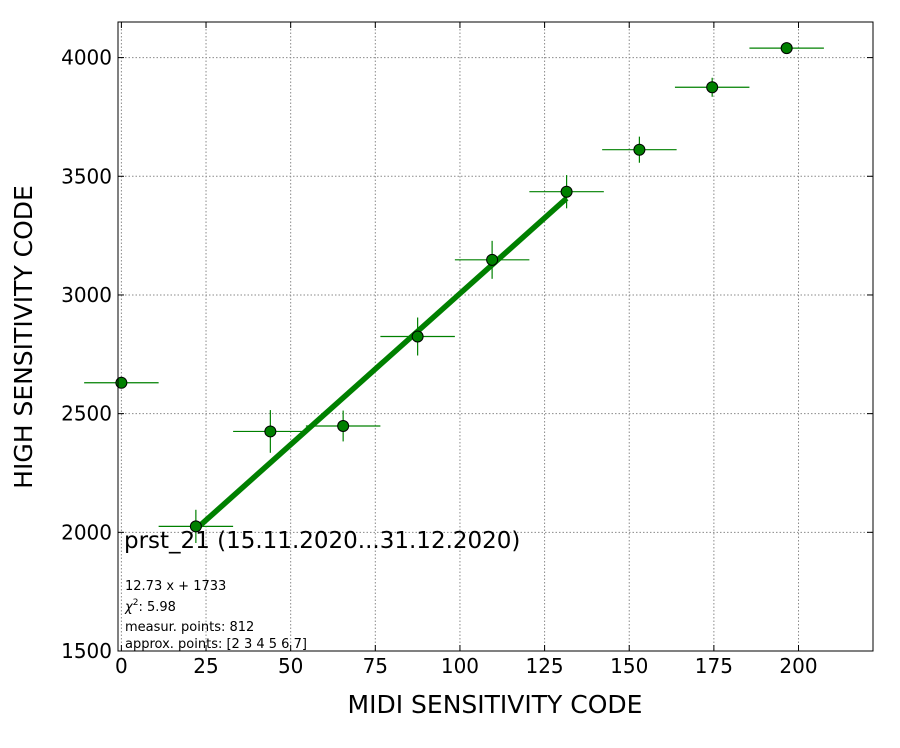 The width and height of the screenshot is (900, 748). Describe the element at coordinates (495, 704) in the screenshot. I see `x-axis-label: MIDI SENSITIVITY CODE` at that location.